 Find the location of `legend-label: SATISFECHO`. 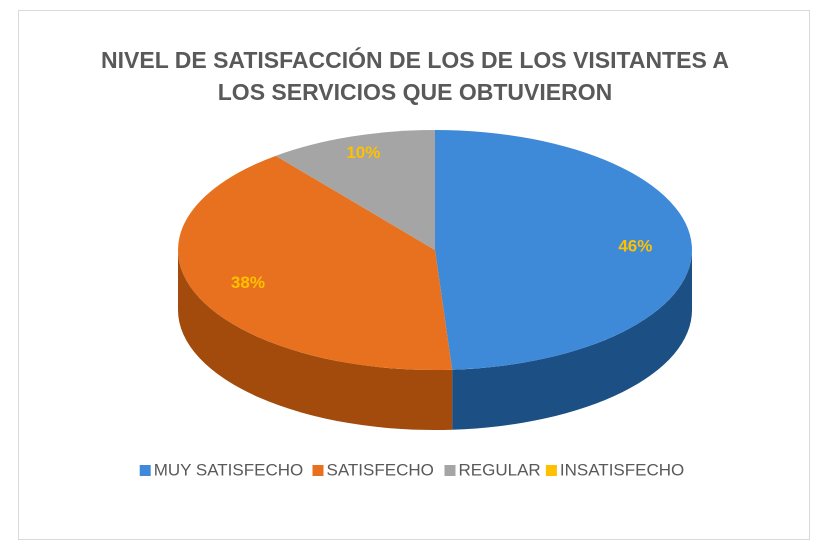

legend-label: SATISFECHO is located at coordinates (380, 469).